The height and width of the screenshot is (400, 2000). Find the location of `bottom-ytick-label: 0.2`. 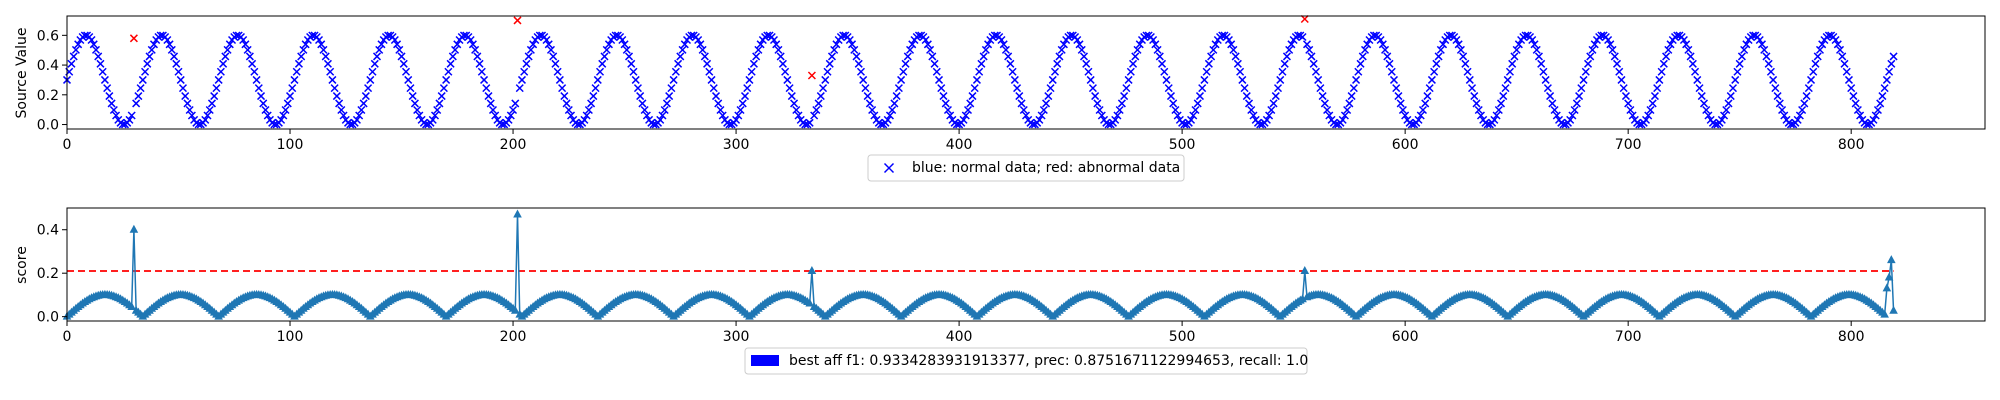

bottom-ytick-label: 0.2 is located at coordinates (48, 274).